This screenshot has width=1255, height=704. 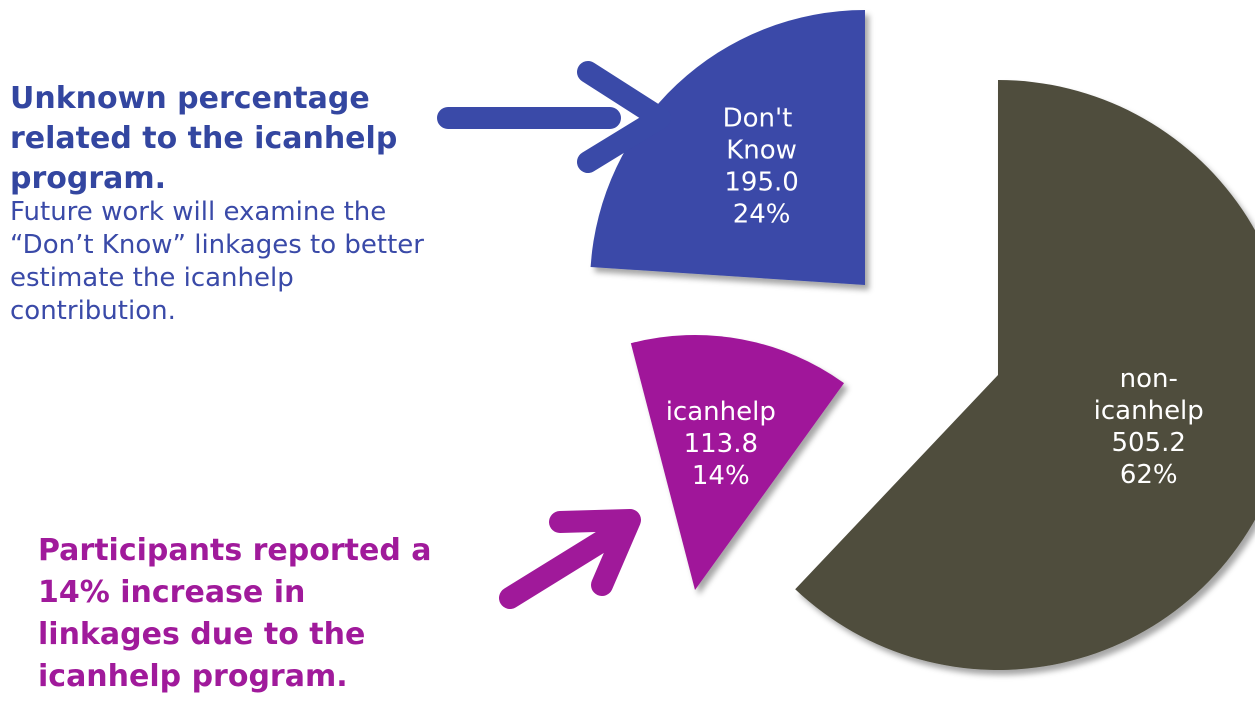 I want to click on annotation-title: Participants reported a, so click(x=235, y=550).